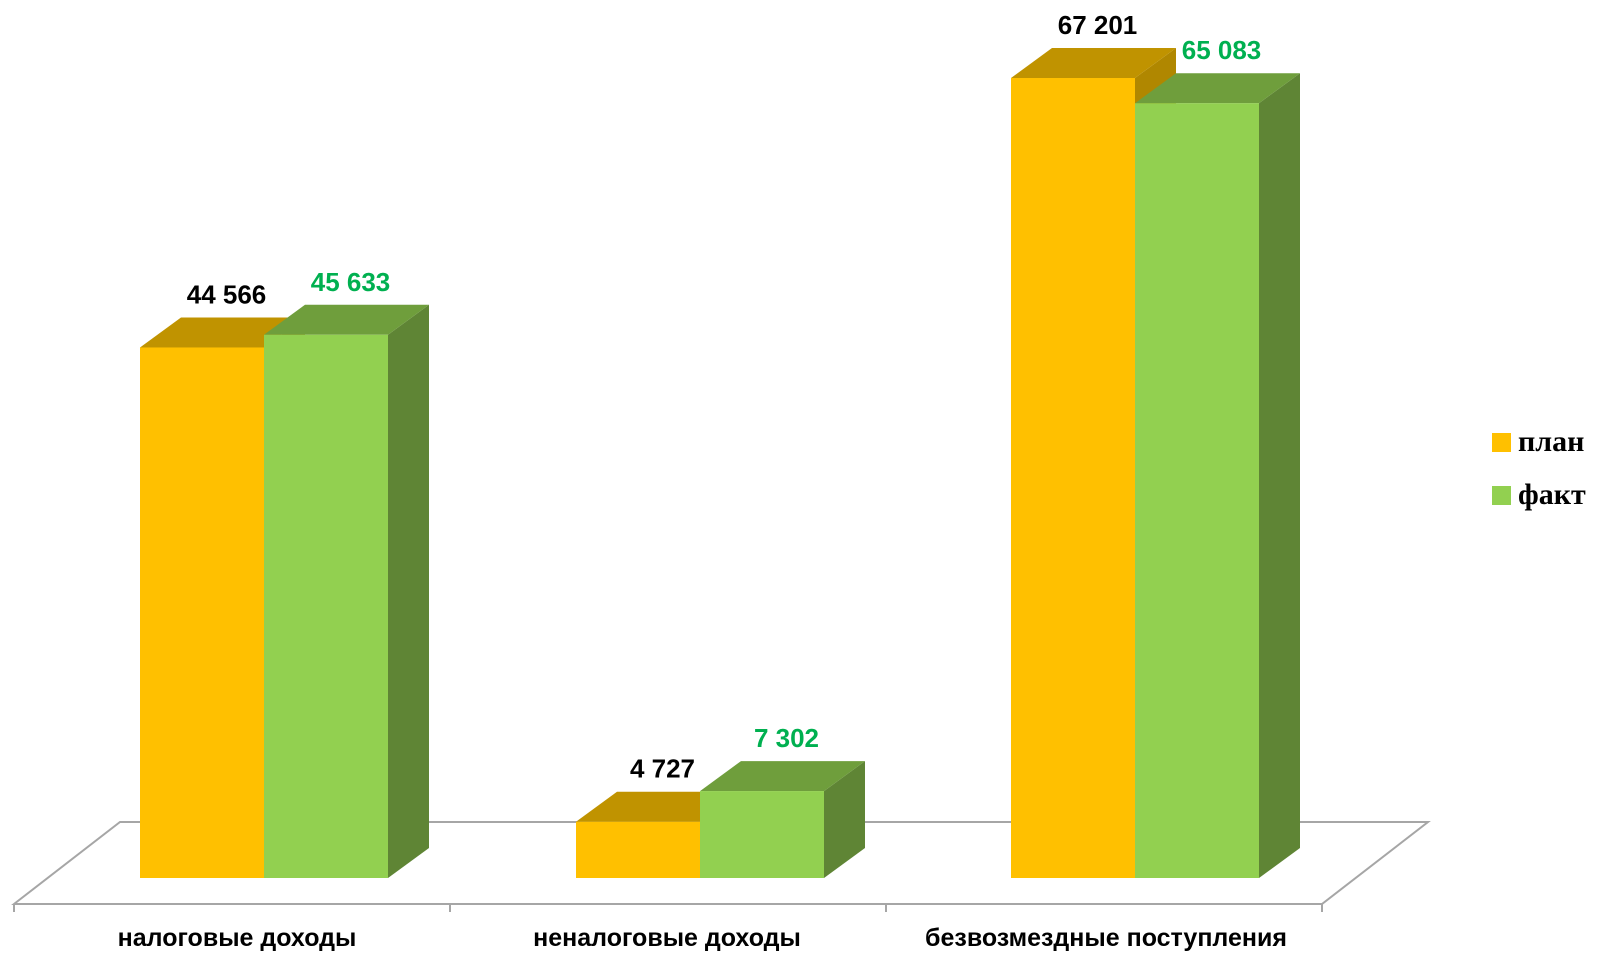  What do you see at coordinates (1539, 468) in the screenshot?
I see `legend: план факт` at bounding box center [1539, 468].